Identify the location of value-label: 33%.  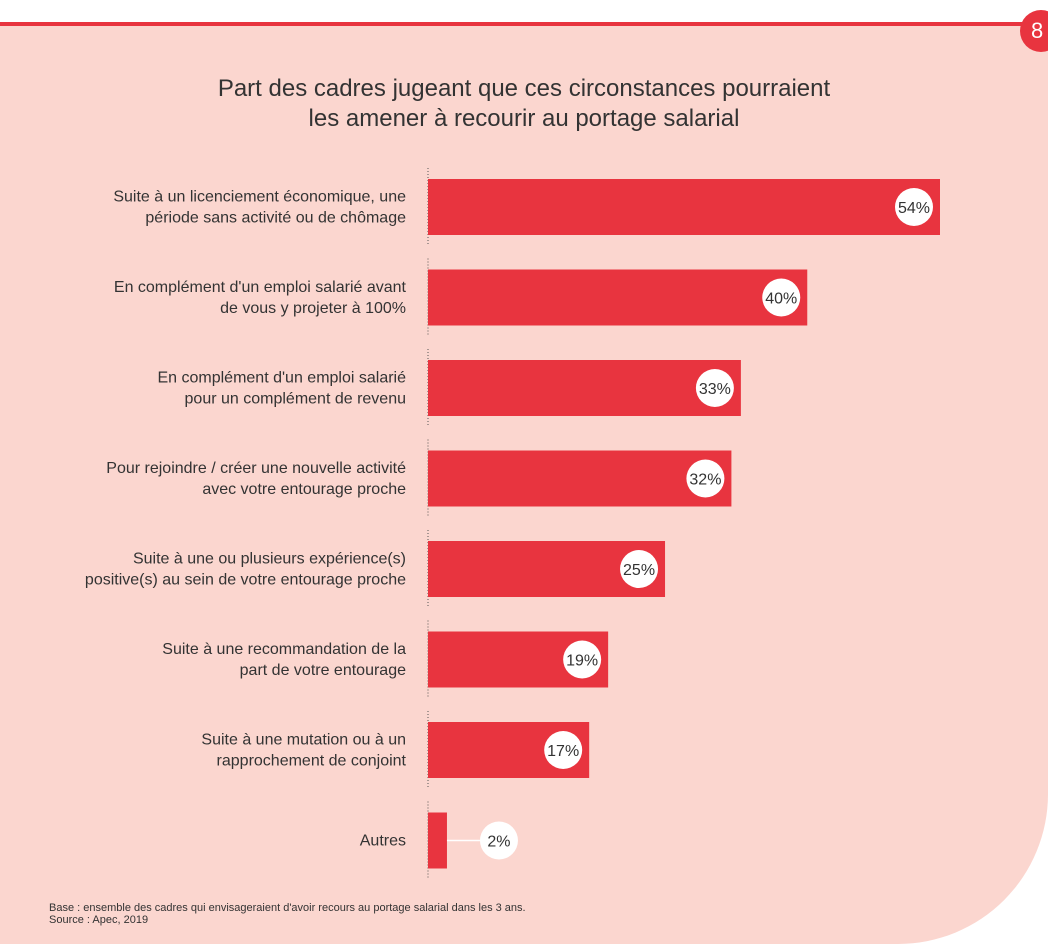
(715, 389).